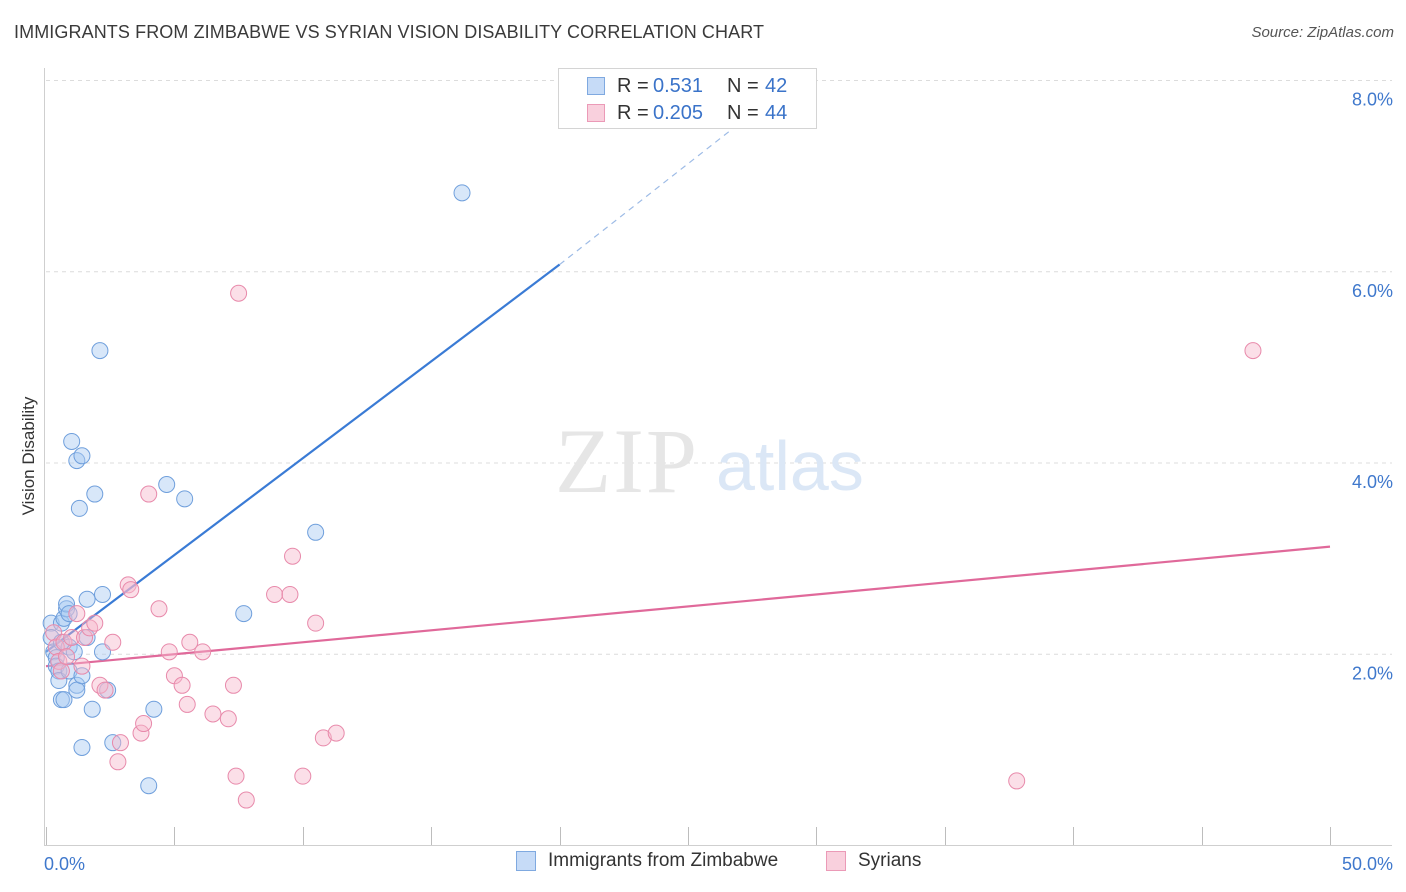  What do you see at coordinates (1372, 673) in the screenshot?
I see `y-tick-label: 2.0%` at bounding box center [1372, 673].